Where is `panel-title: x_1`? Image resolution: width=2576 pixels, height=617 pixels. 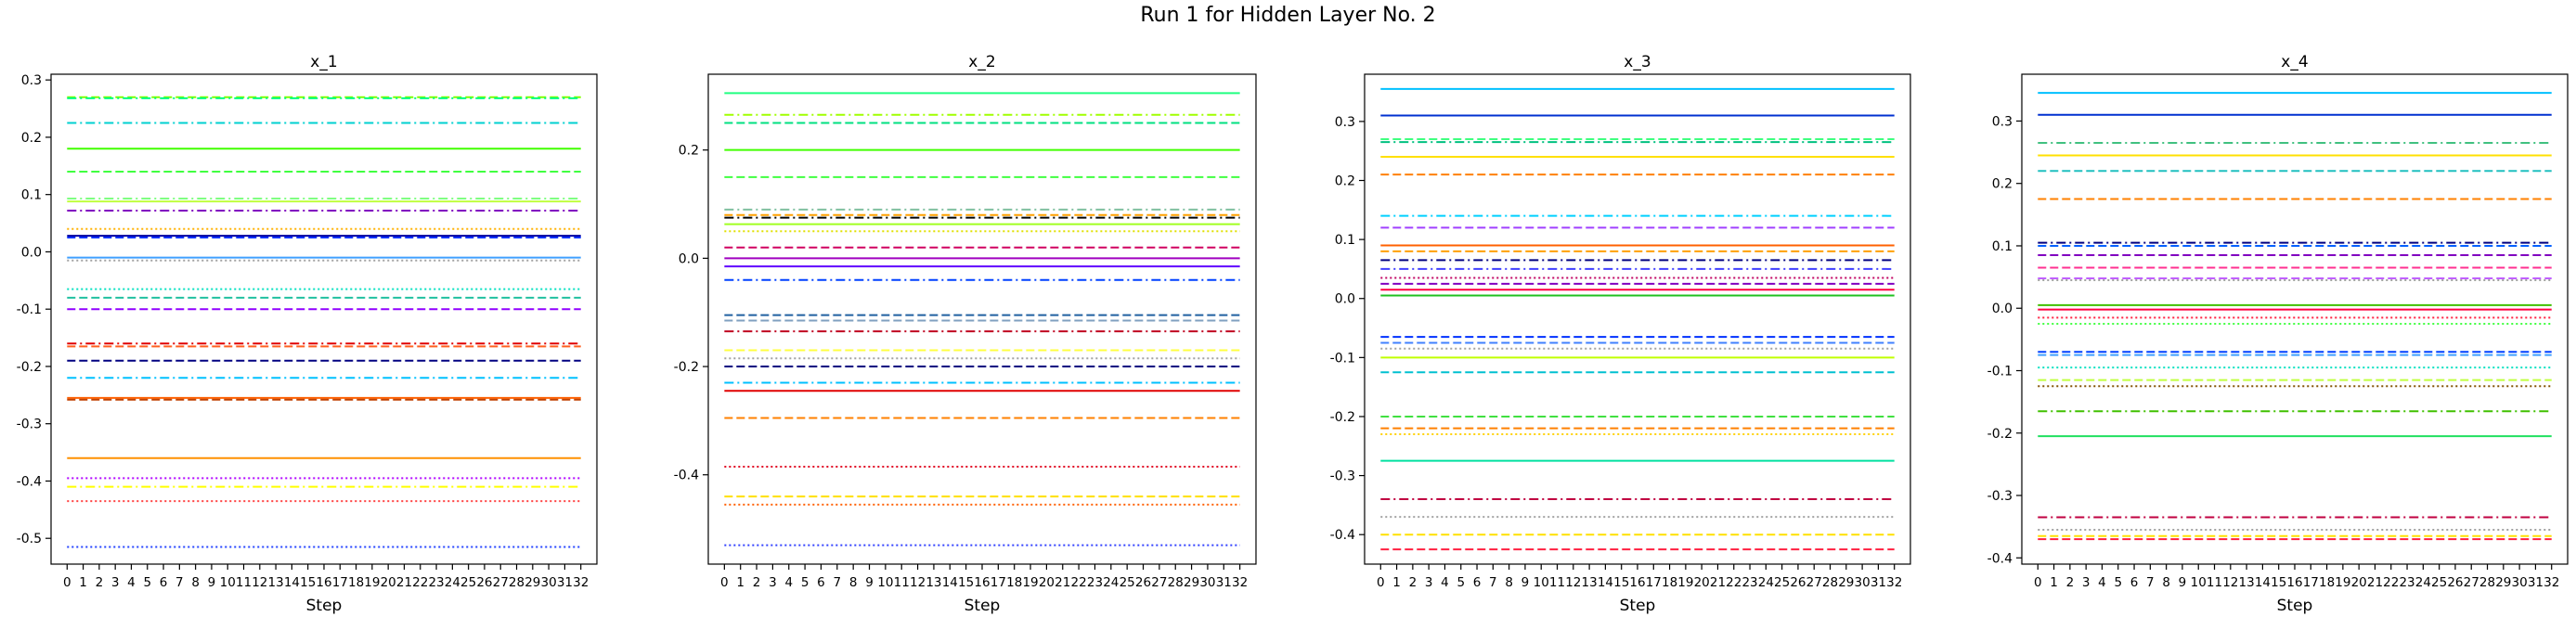 panel-title: x_1 is located at coordinates (323, 62).